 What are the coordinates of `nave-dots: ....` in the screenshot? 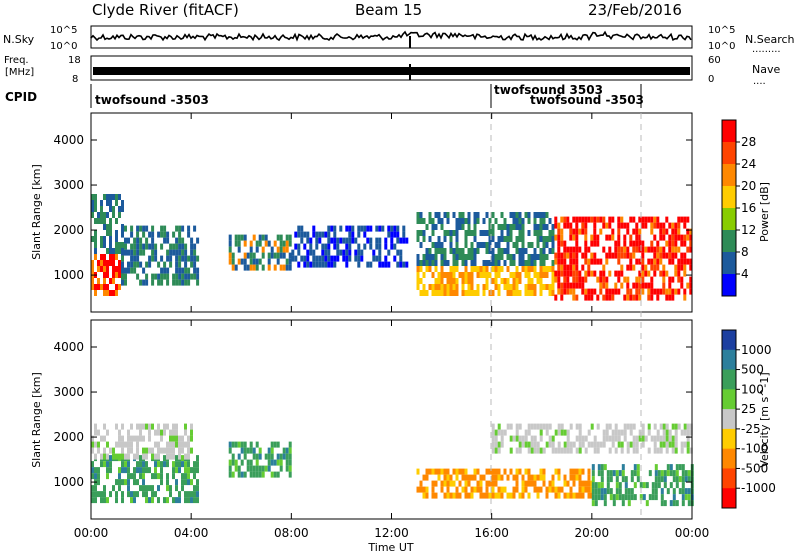 It's located at (759, 81).